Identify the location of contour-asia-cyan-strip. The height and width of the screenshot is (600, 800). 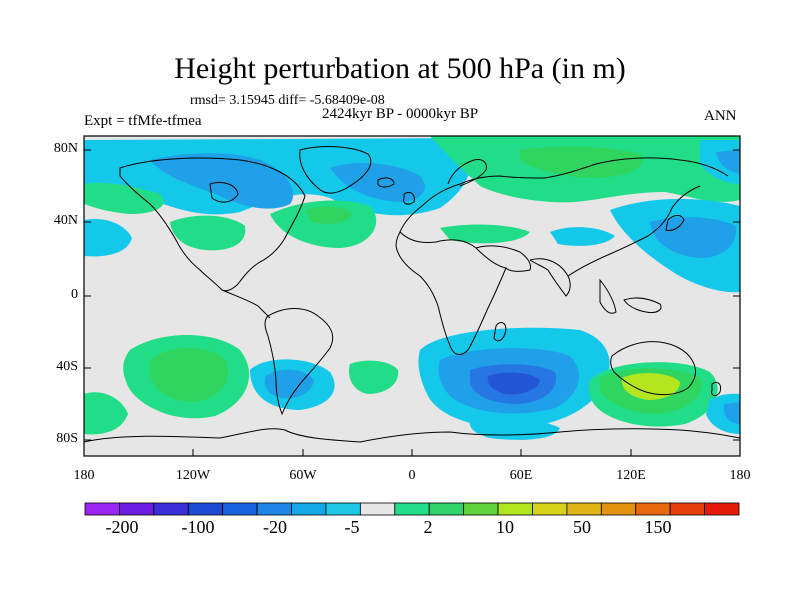
(582, 236).